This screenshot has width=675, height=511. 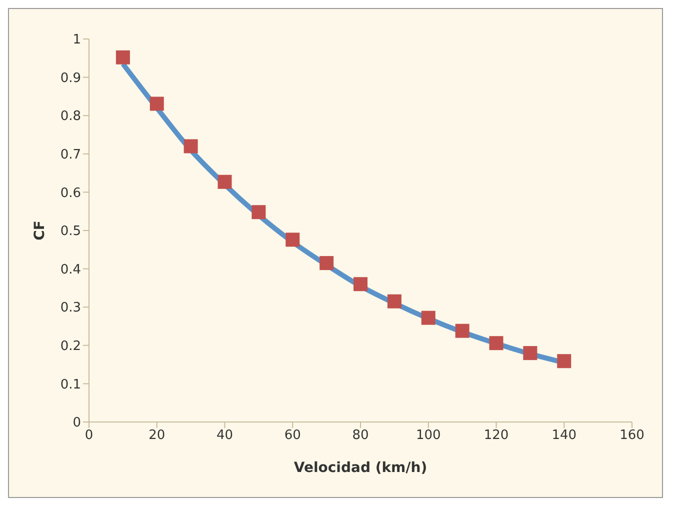 I want to click on x-tick-label: 60, so click(x=292, y=436).